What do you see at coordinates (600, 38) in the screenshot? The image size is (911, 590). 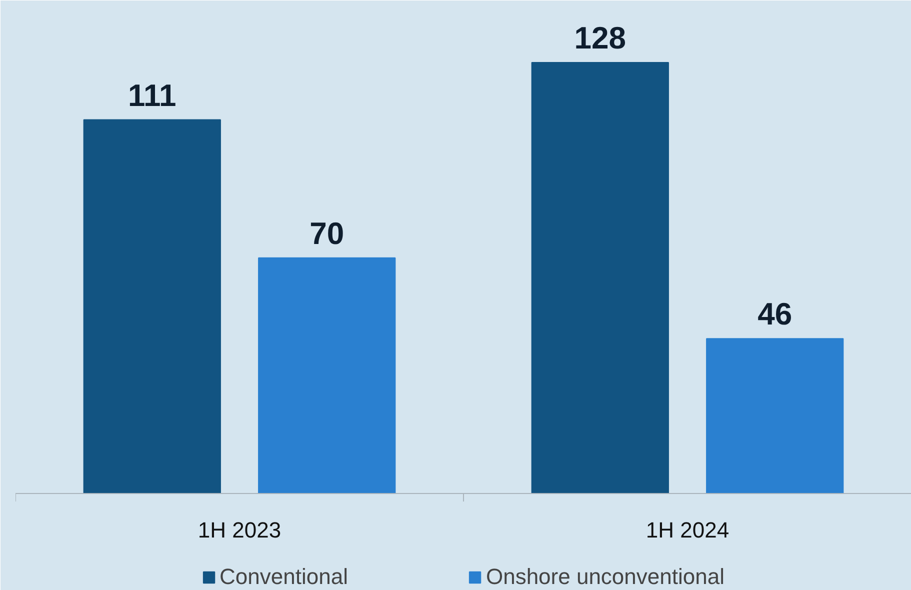 I see `data-label: 128` at bounding box center [600, 38].